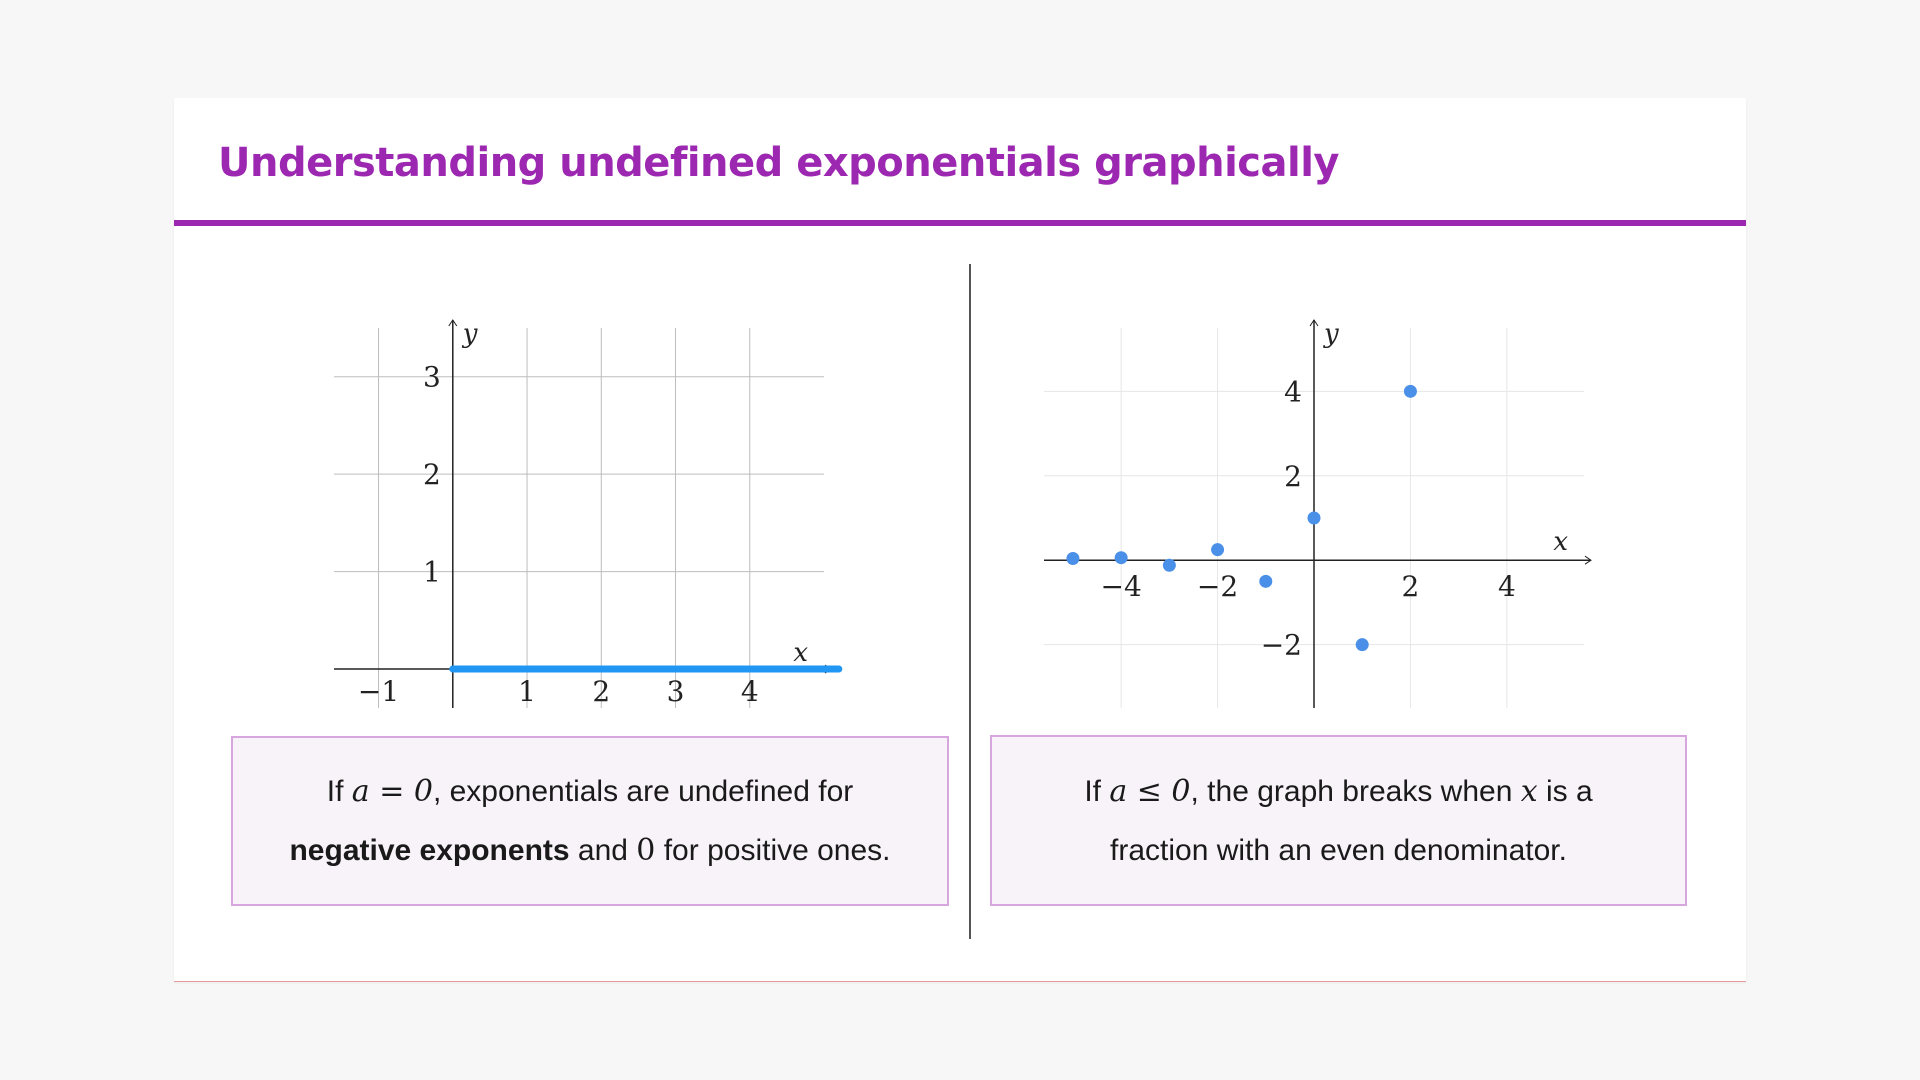 The width and height of the screenshot is (1920, 1080). Describe the element at coordinates (1529, 791) in the screenshot. I see `right-callout-var-x: x` at that location.